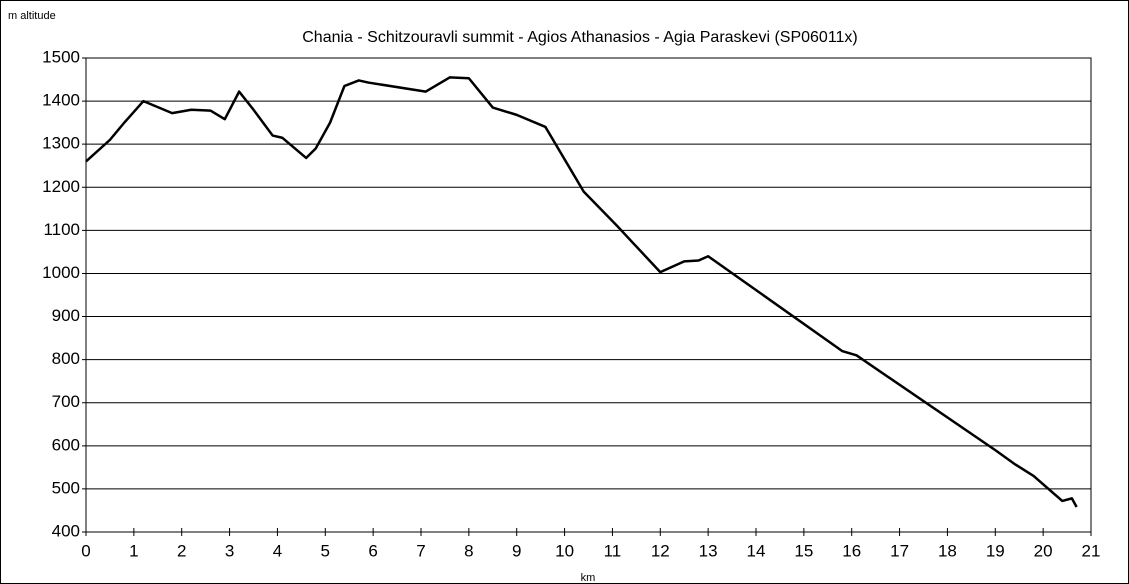 The width and height of the screenshot is (1129, 584). What do you see at coordinates (229, 550) in the screenshot?
I see `x-tick-label: 3` at bounding box center [229, 550].